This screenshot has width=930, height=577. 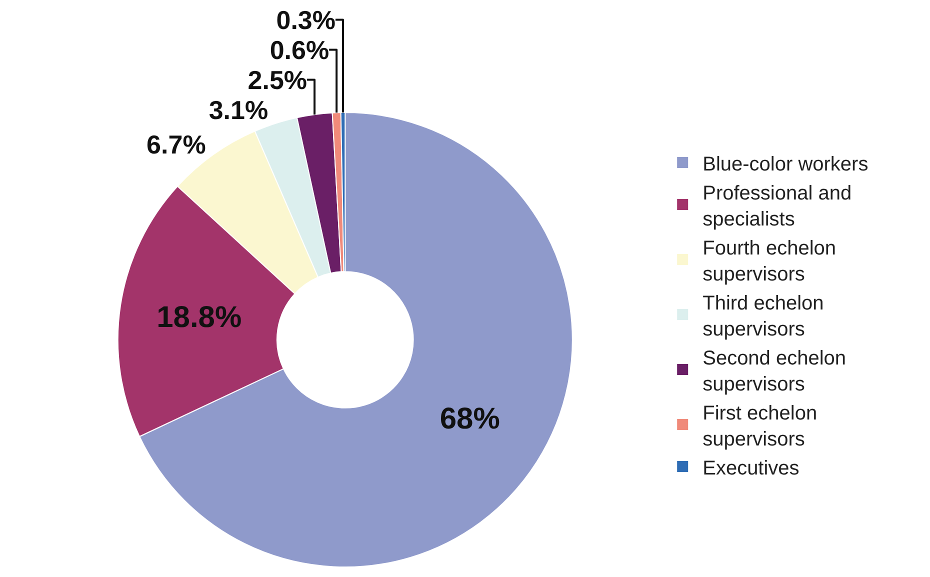 What do you see at coordinates (751, 468) in the screenshot?
I see `legend-label: Executives` at bounding box center [751, 468].